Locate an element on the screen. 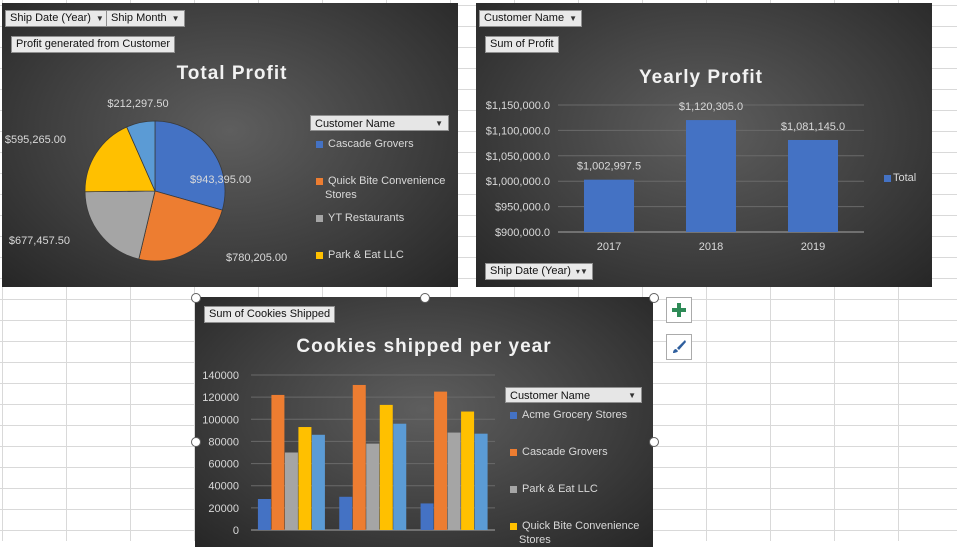  sum-of-profit-field-button: Sum of Profit is located at coordinates (522, 44).